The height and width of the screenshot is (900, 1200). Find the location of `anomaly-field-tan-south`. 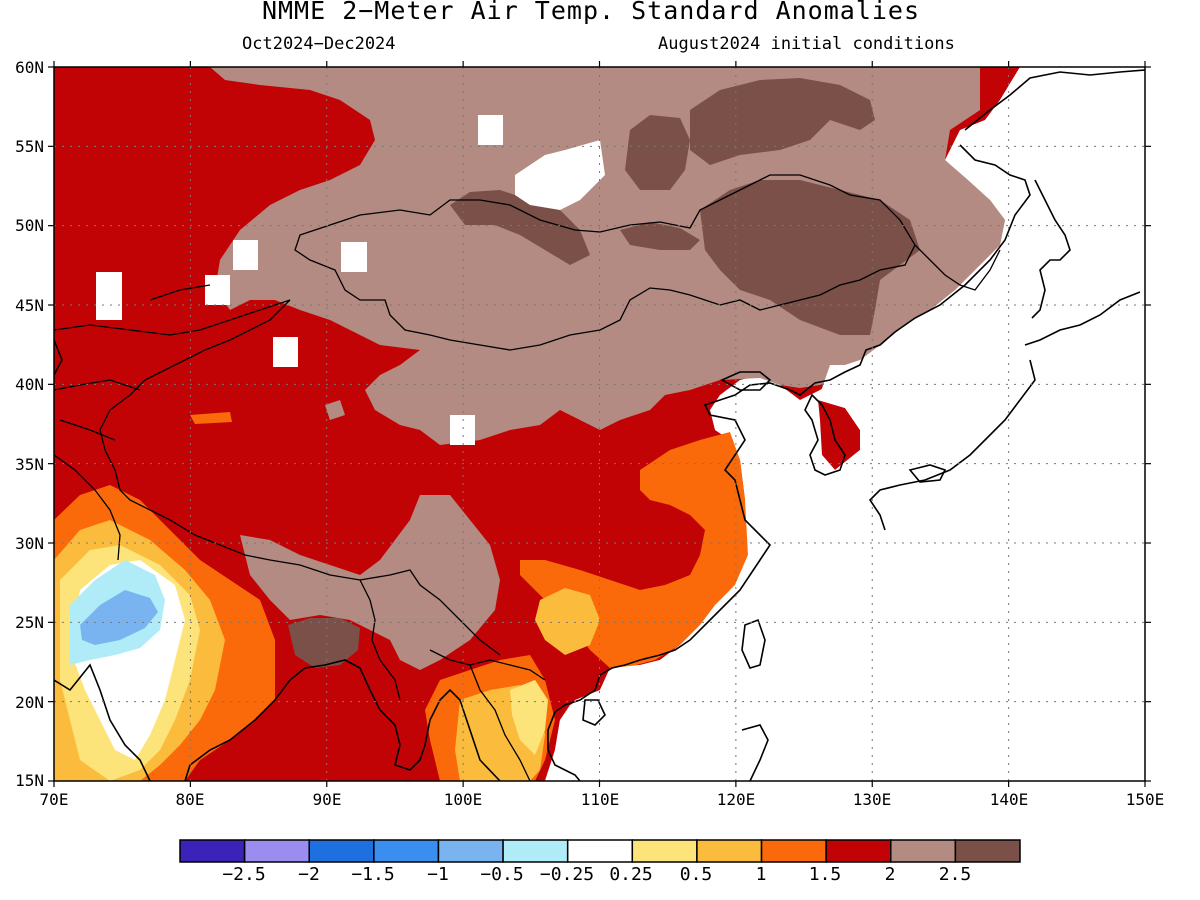

anomaly-field-tan-south is located at coordinates (370, 582).